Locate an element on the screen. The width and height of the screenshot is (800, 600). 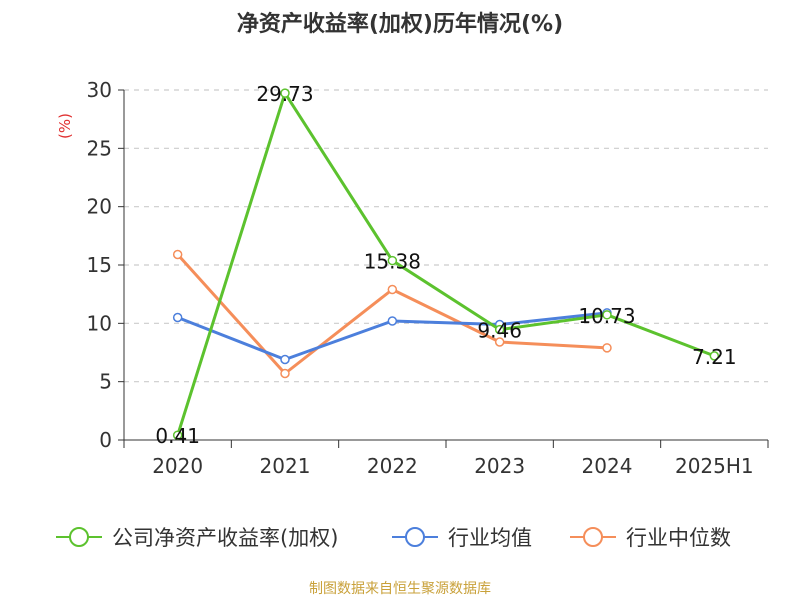
legend-label-1: 行业均值 is located at coordinates (490, 538).